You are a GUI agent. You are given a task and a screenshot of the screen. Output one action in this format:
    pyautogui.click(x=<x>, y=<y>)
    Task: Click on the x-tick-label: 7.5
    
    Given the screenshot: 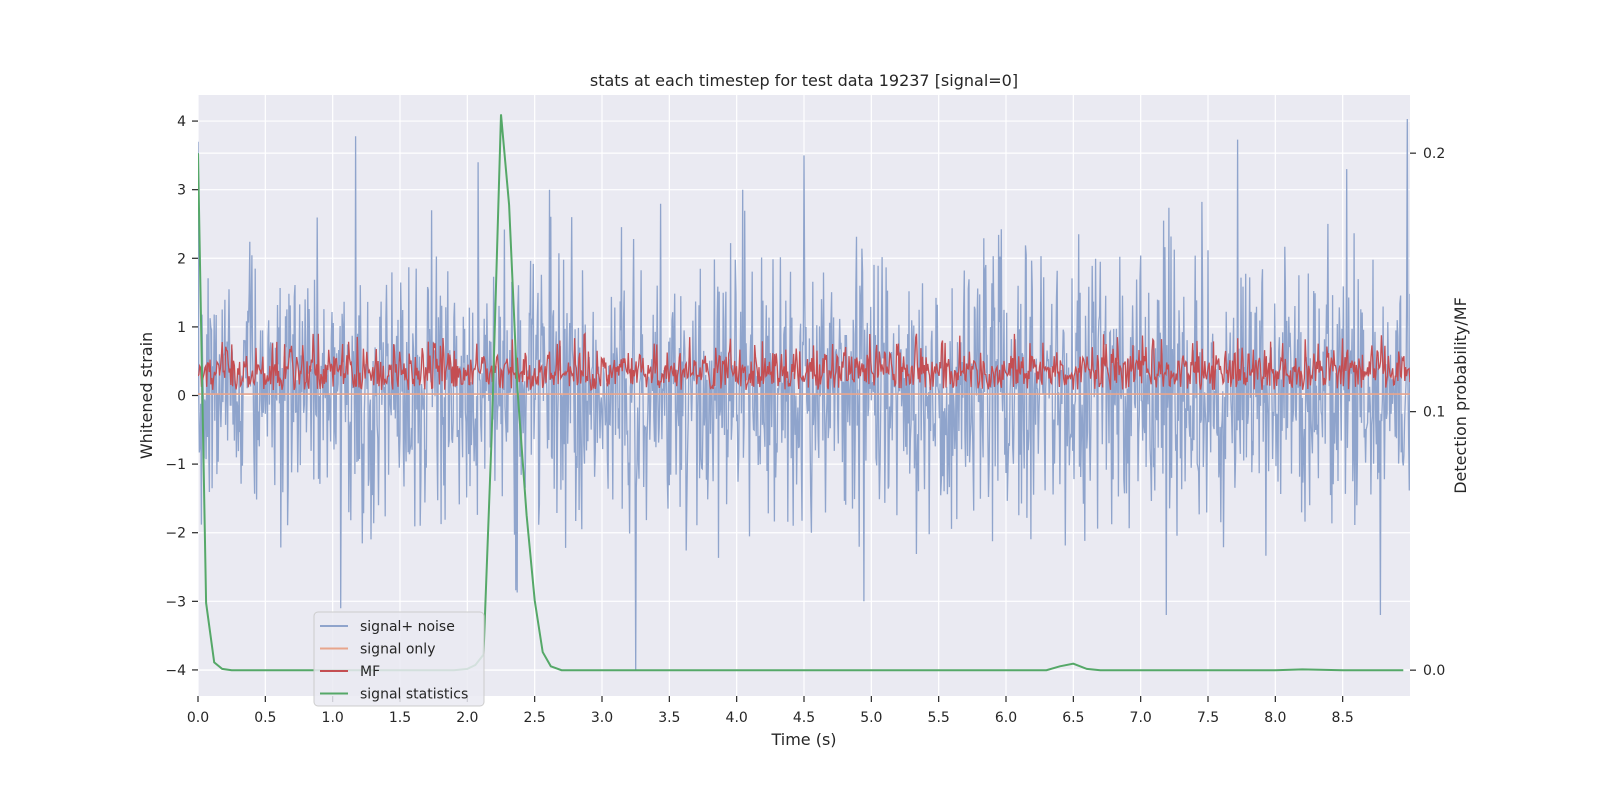 What is the action you would take?
    pyautogui.click(x=1208, y=718)
    